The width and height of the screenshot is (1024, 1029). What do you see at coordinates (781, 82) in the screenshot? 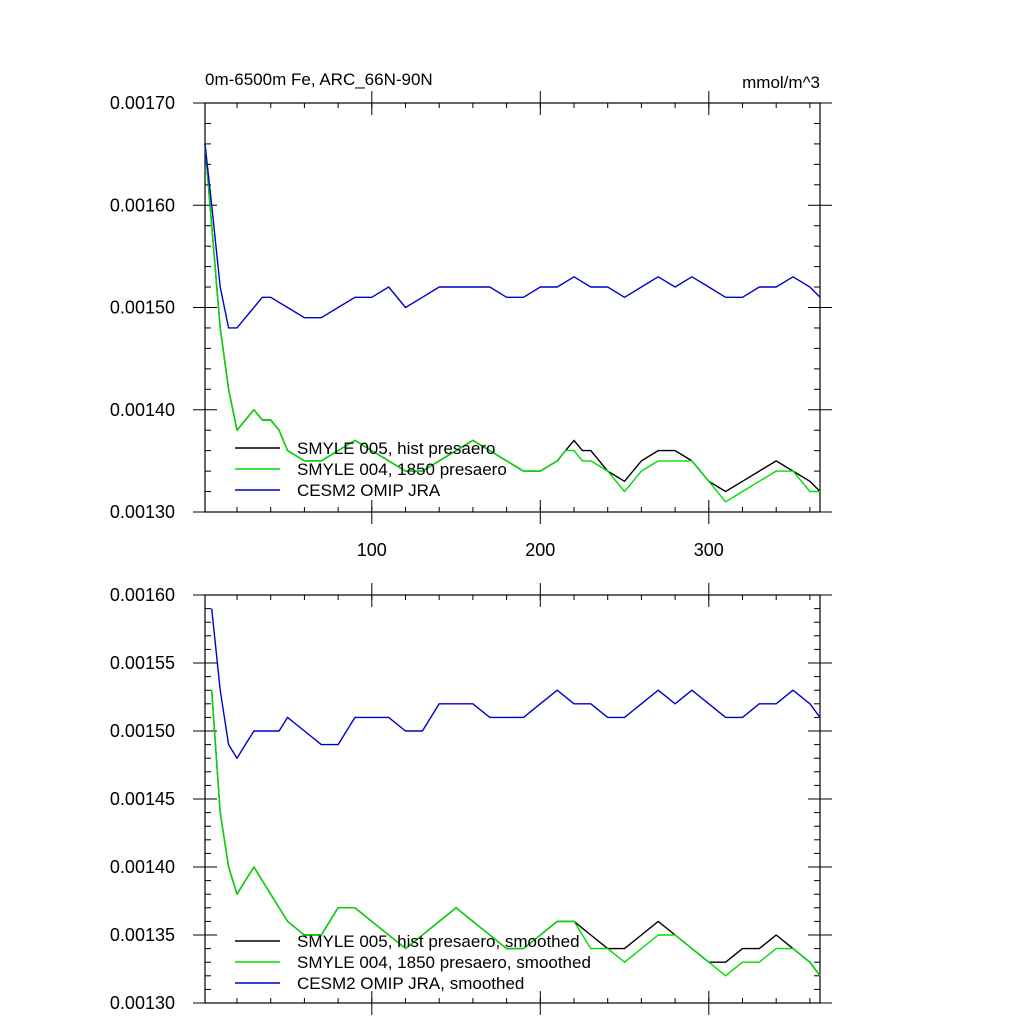
I see `chart-units: mmol/m^3` at bounding box center [781, 82].